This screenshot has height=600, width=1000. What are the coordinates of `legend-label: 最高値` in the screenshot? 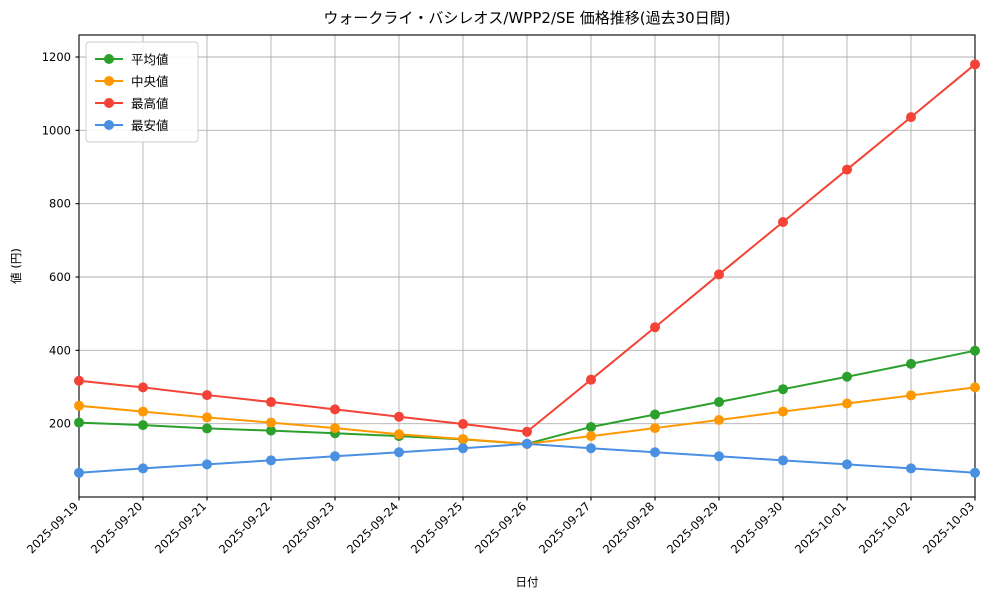 It's located at (150, 103).